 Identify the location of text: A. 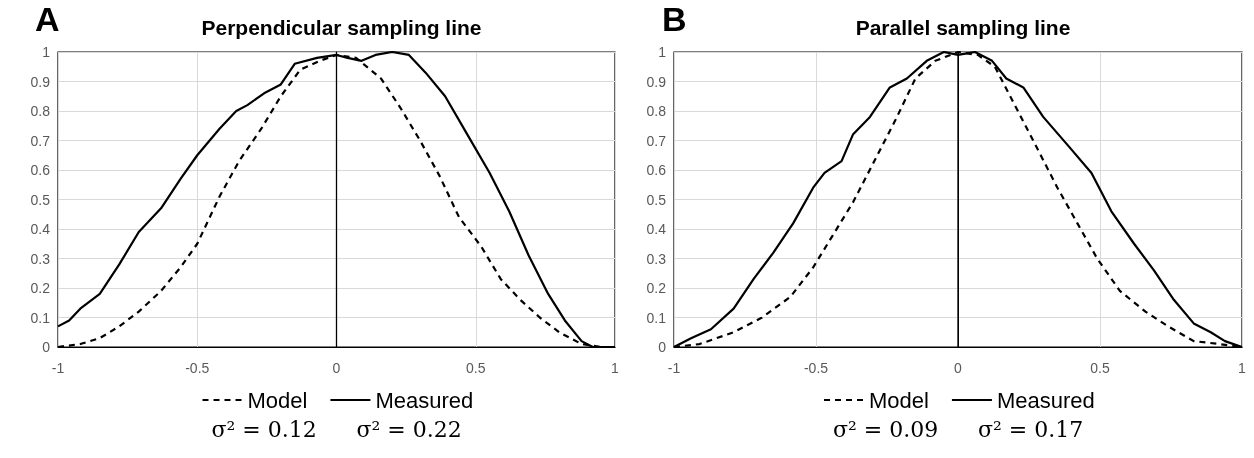
(47, 19).